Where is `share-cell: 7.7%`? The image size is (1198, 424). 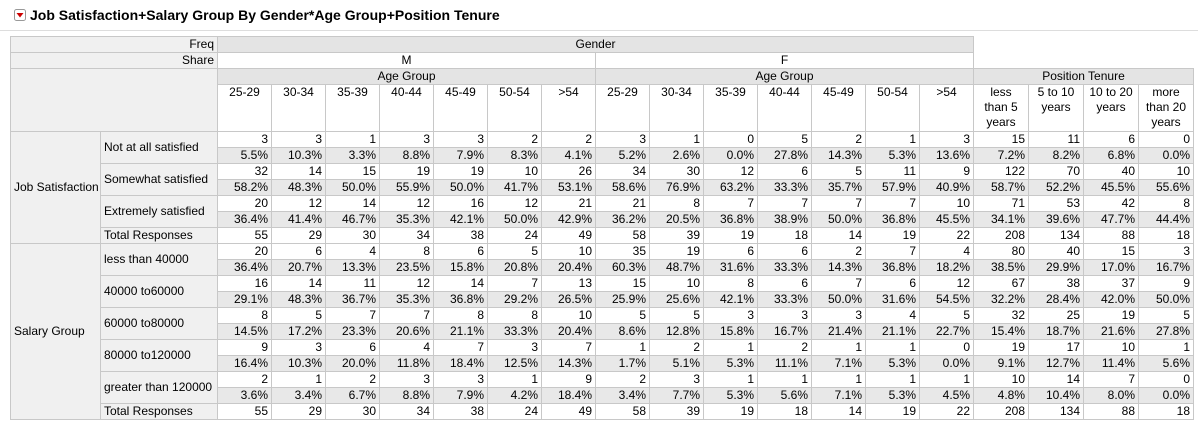 share-cell: 7.7% is located at coordinates (676, 395).